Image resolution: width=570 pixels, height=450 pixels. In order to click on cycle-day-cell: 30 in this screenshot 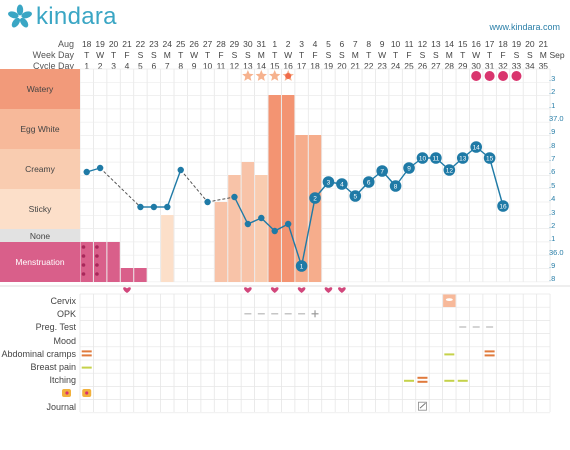, I will do `click(476, 66)`.